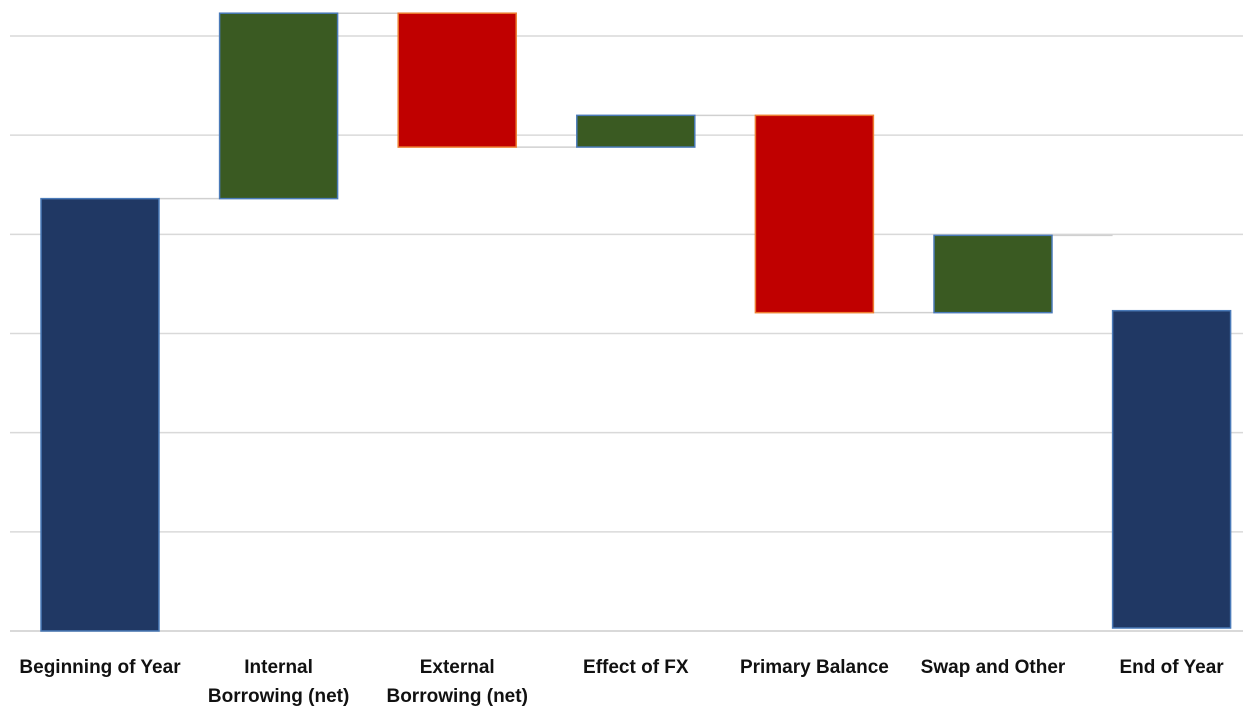 The height and width of the screenshot is (709, 1243). I want to click on x-tick-label: Beginning of Year, so click(100, 667).